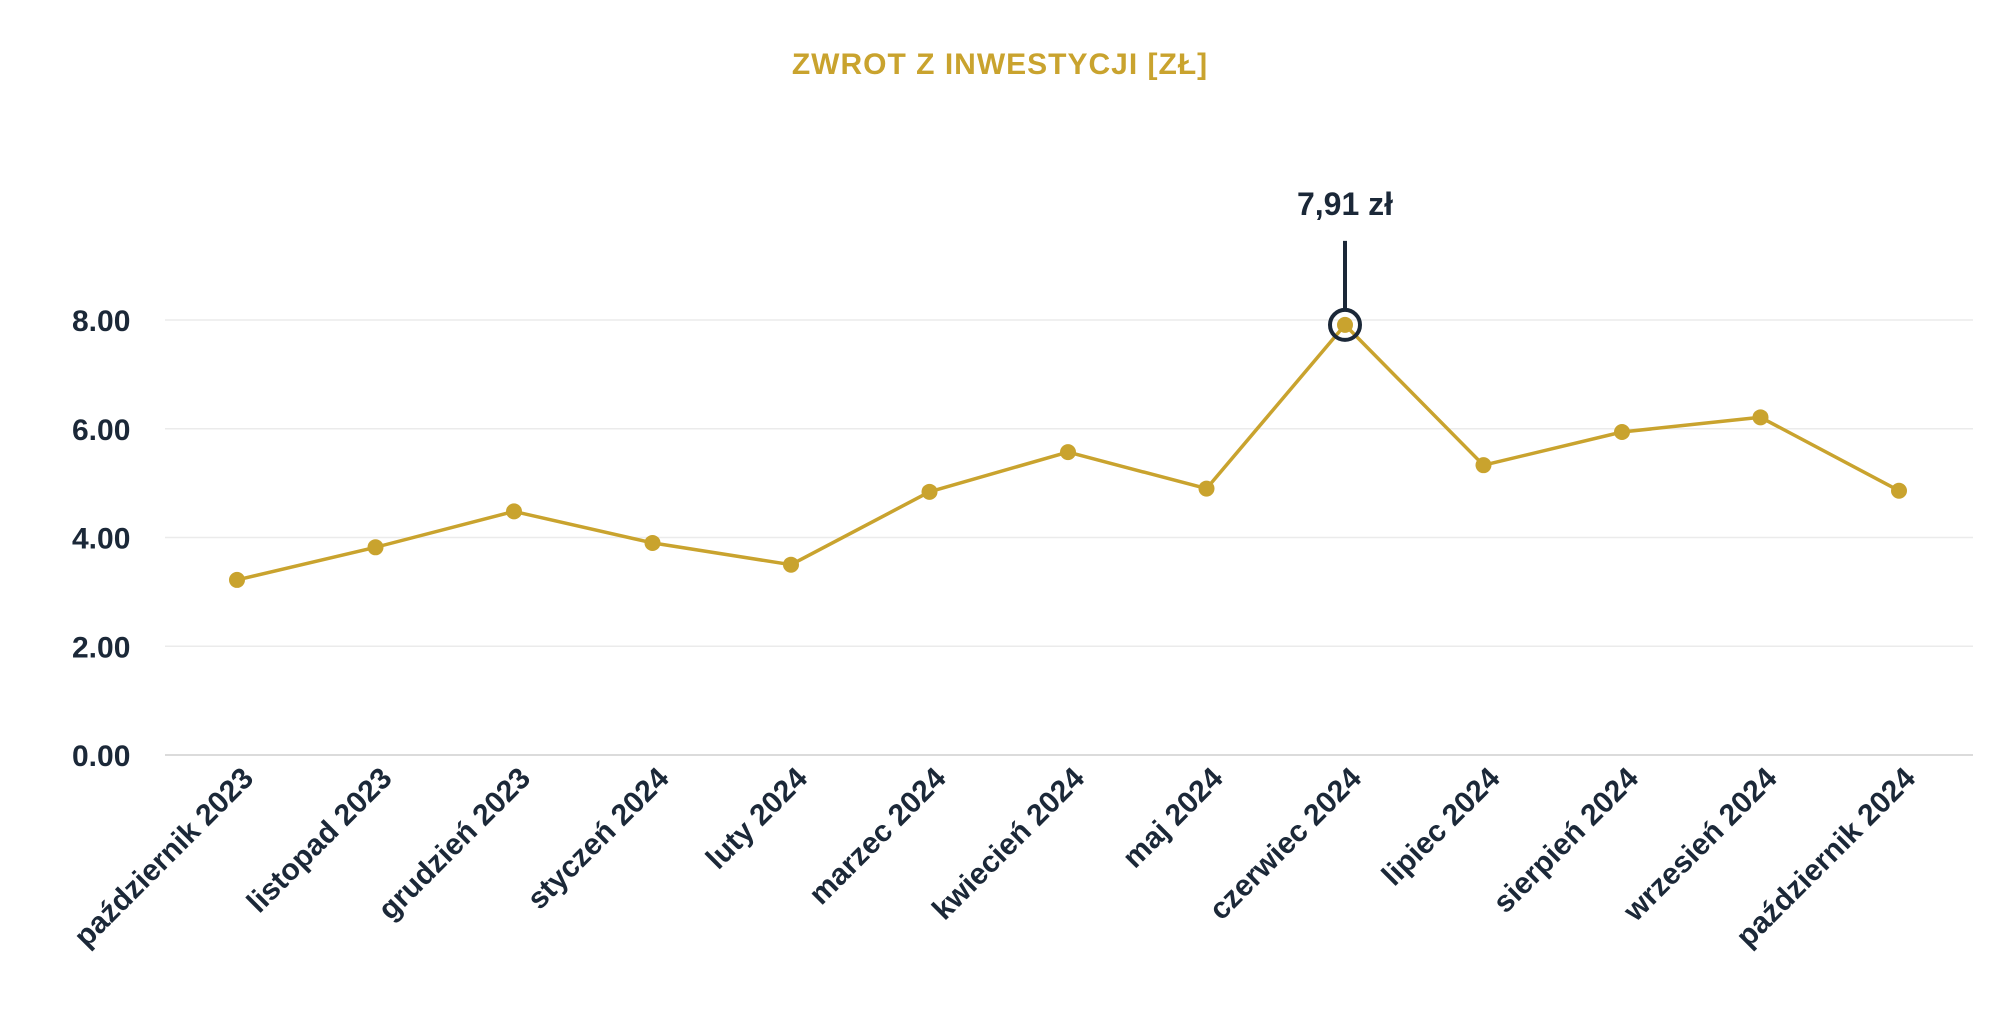 The image size is (2000, 1010). What do you see at coordinates (1566, 840) in the screenshot?
I see `x-tick-label: sierpień 2024` at bounding box center [1566, 840].